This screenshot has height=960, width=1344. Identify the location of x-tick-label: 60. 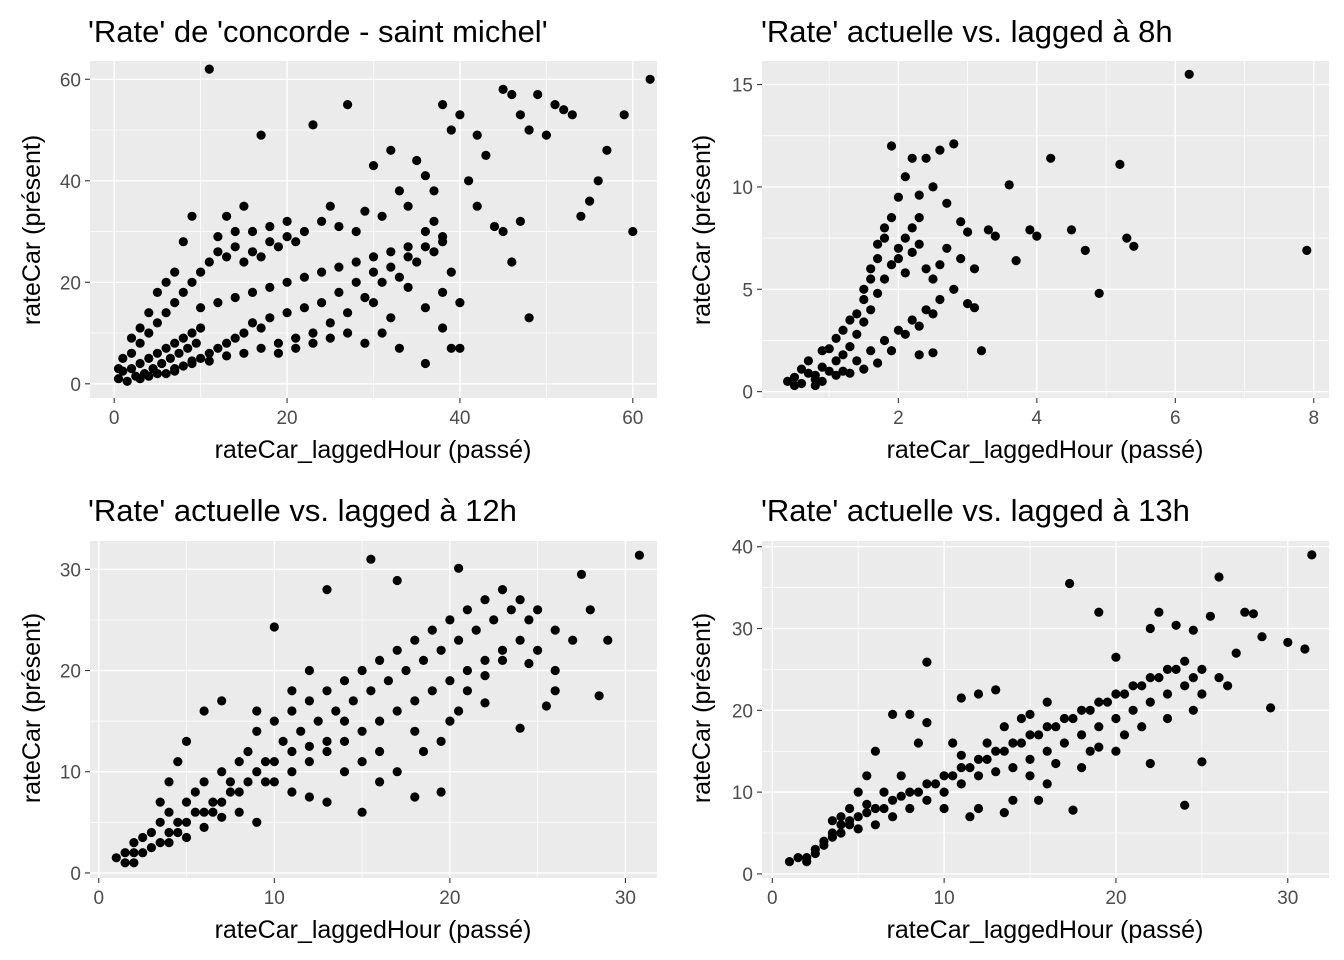
(632, 418).